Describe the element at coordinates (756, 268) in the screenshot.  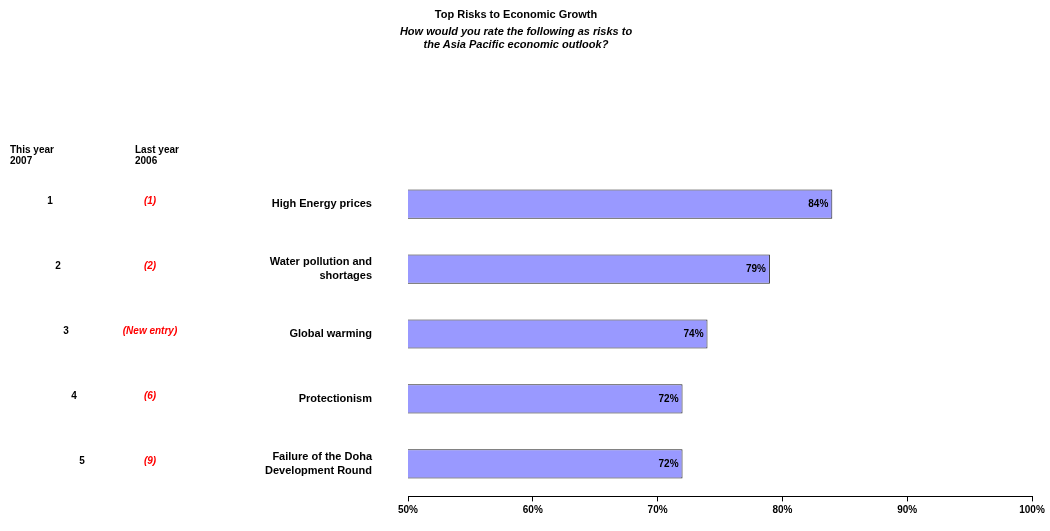
I see `data-label: 79%` at that location.